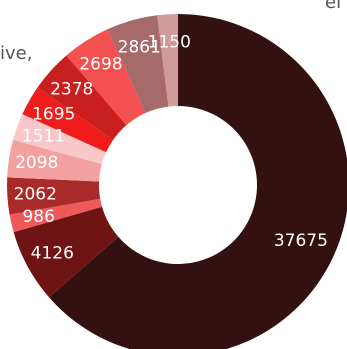  I want to click on donut-slice-label-2378: 2378, so click(71, 89).